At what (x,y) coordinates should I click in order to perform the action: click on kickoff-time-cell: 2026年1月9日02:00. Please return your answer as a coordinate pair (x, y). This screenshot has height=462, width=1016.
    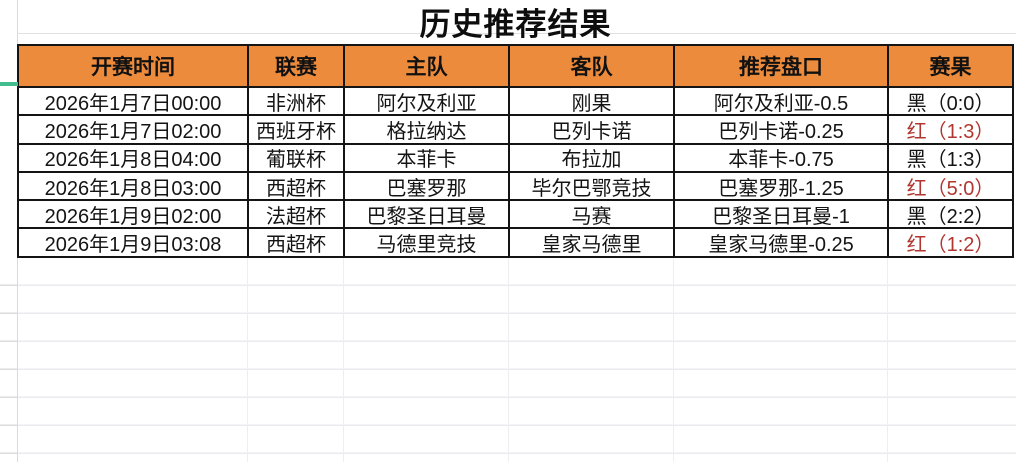
    Looking at the image, I should click on (133, 214).